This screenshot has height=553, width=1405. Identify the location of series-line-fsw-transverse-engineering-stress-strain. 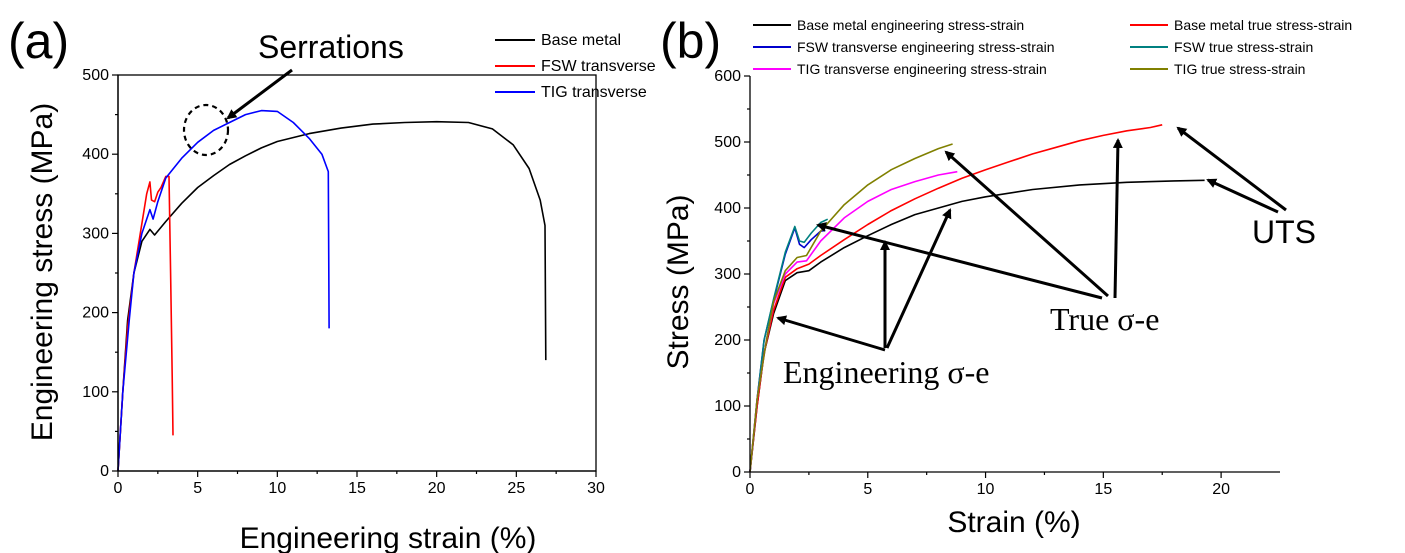
(787, 350).